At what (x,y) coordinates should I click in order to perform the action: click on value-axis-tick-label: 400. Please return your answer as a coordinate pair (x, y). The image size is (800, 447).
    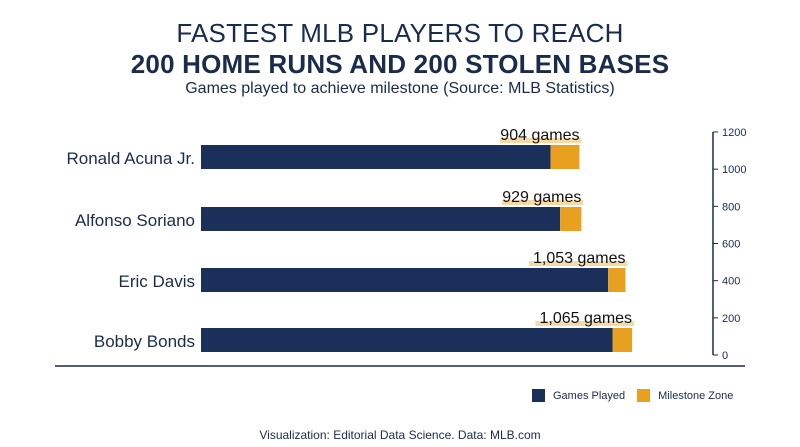
    Looking at the image, I should click on (731, 282).